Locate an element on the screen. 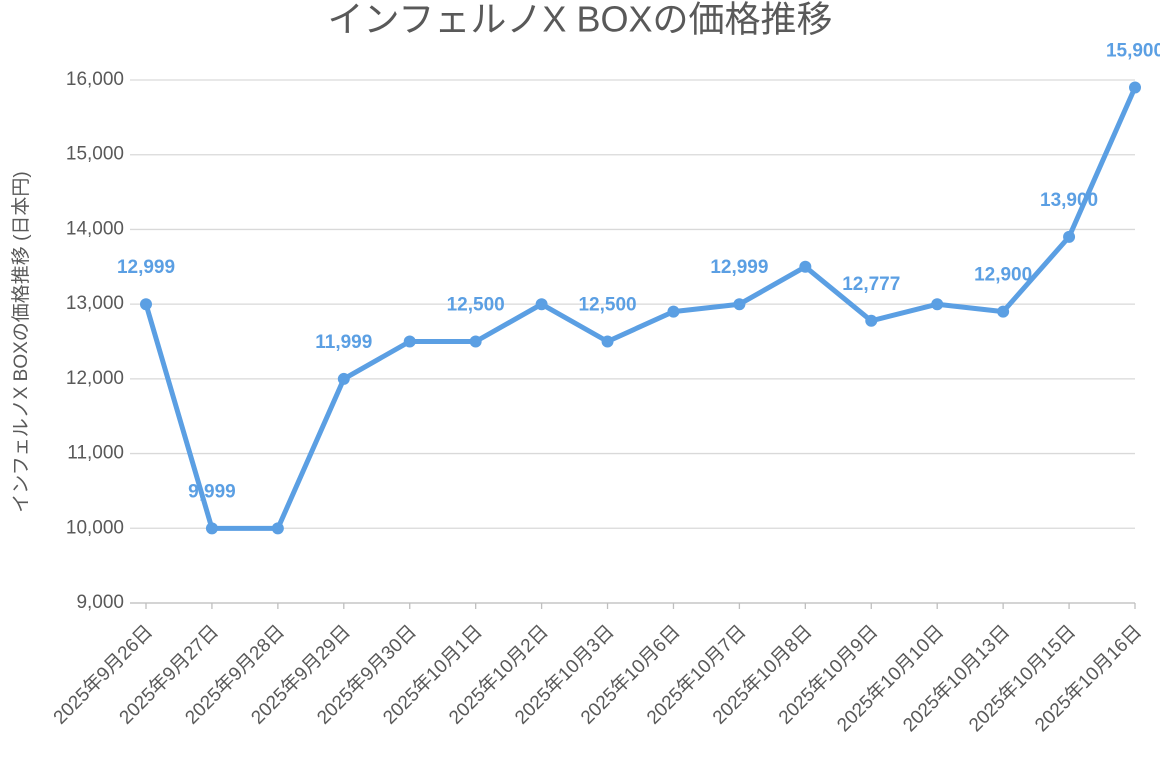 The width and height of the screenshot is (1160, 766). y-tick-label: 16,000 is located at coordinates (95, 79).